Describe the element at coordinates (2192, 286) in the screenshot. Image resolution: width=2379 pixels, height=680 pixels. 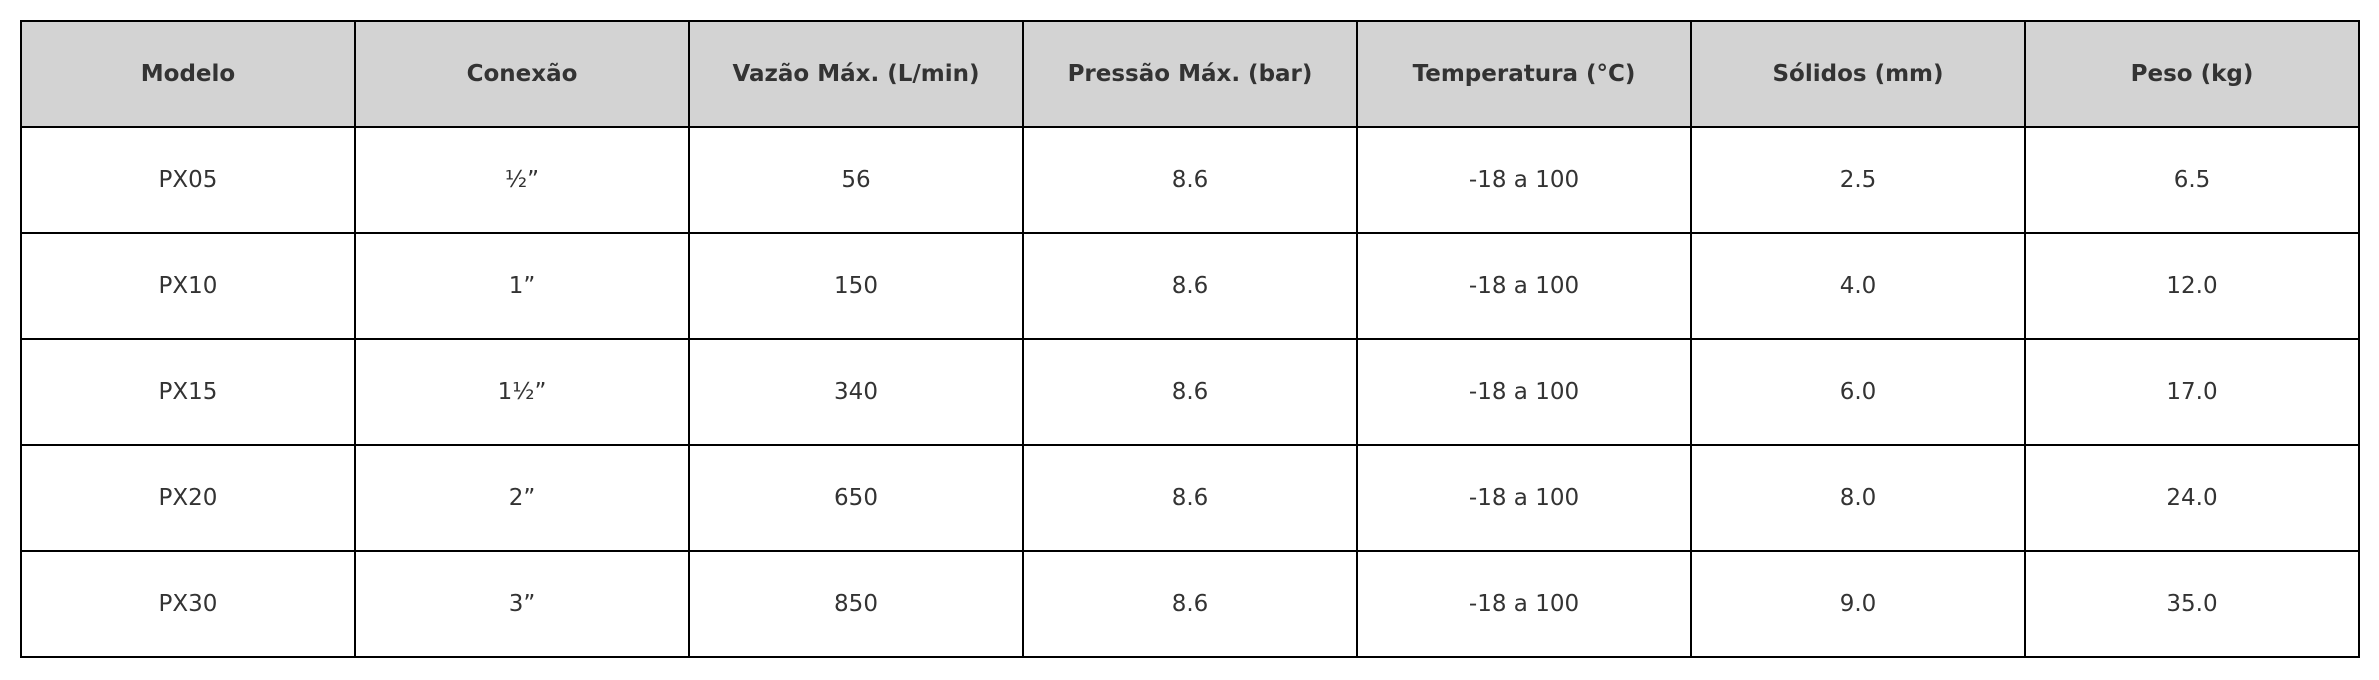
I see `table-cell: 12.0` at that location.